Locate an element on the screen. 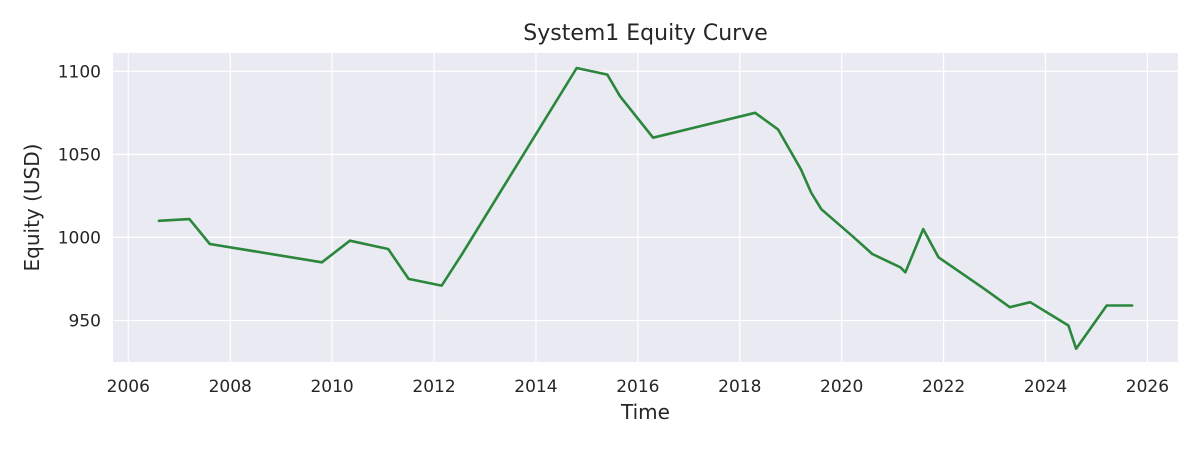  y-tick-label: 950 is located at coordinates (85, 321).